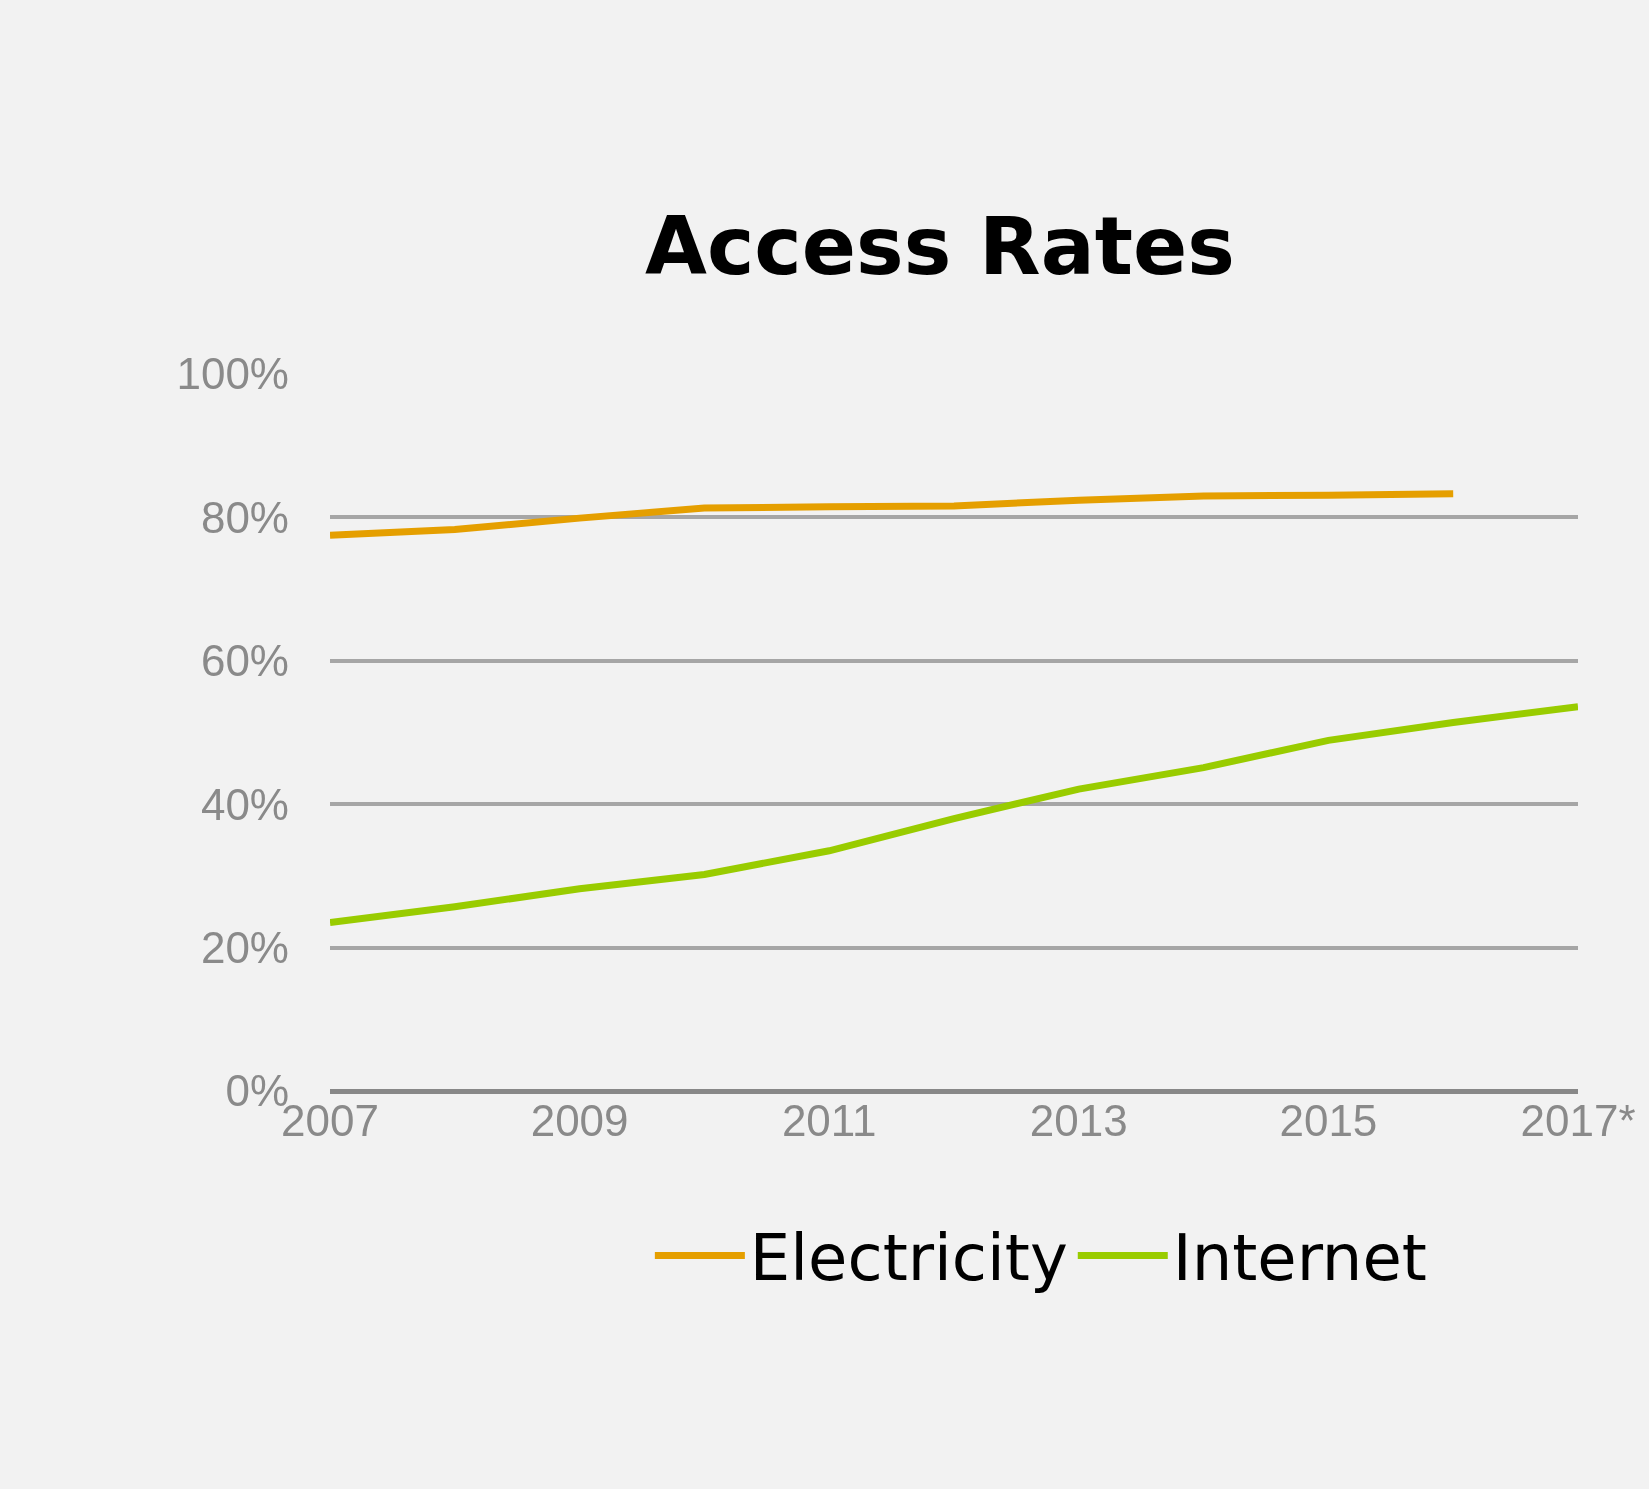 This screenshot has width=1649, height=1489. I want to click on x-tick-label: 2017*, so click(1578, 1120).